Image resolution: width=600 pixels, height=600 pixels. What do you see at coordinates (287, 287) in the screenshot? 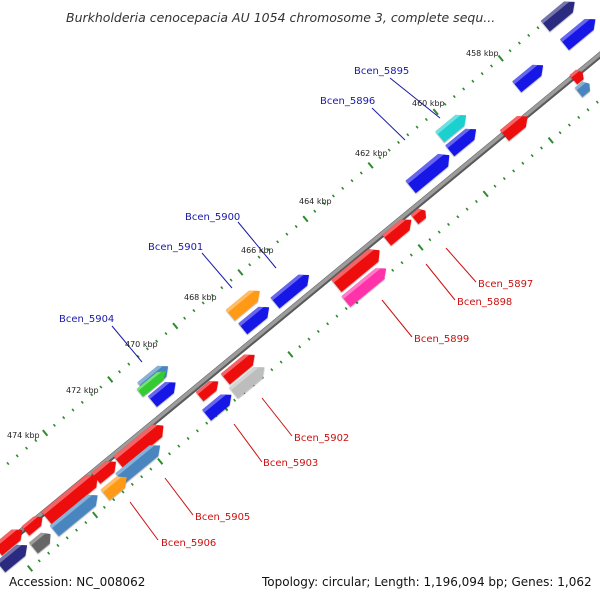
I see `gene-arrow-bcen-5900-highlight` at bounding box center [287, 287].